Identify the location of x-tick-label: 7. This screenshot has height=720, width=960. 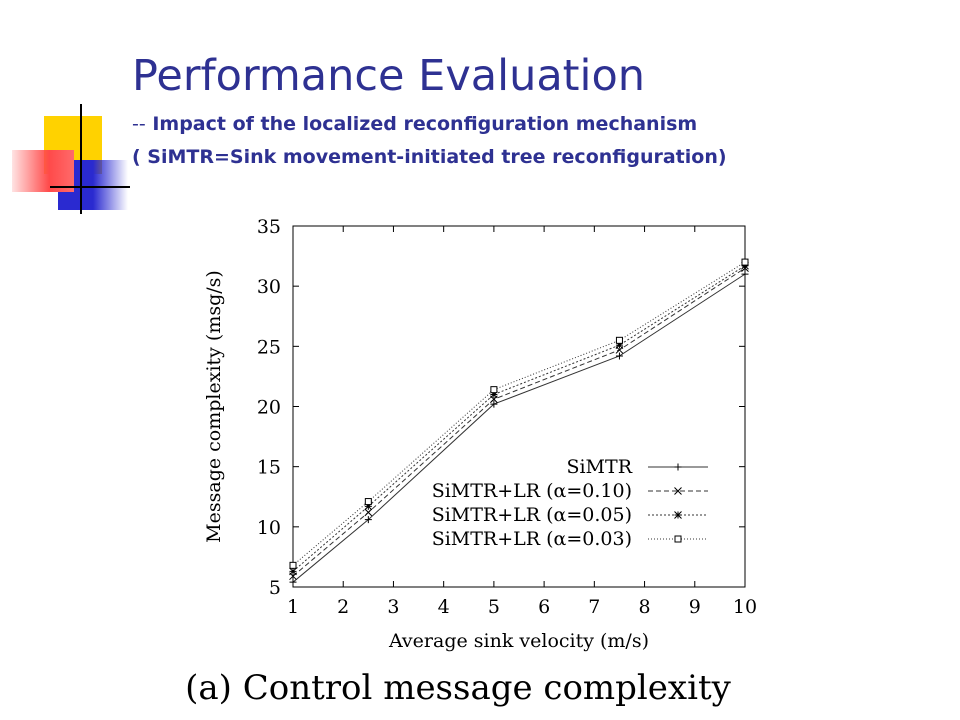
(594, 607).